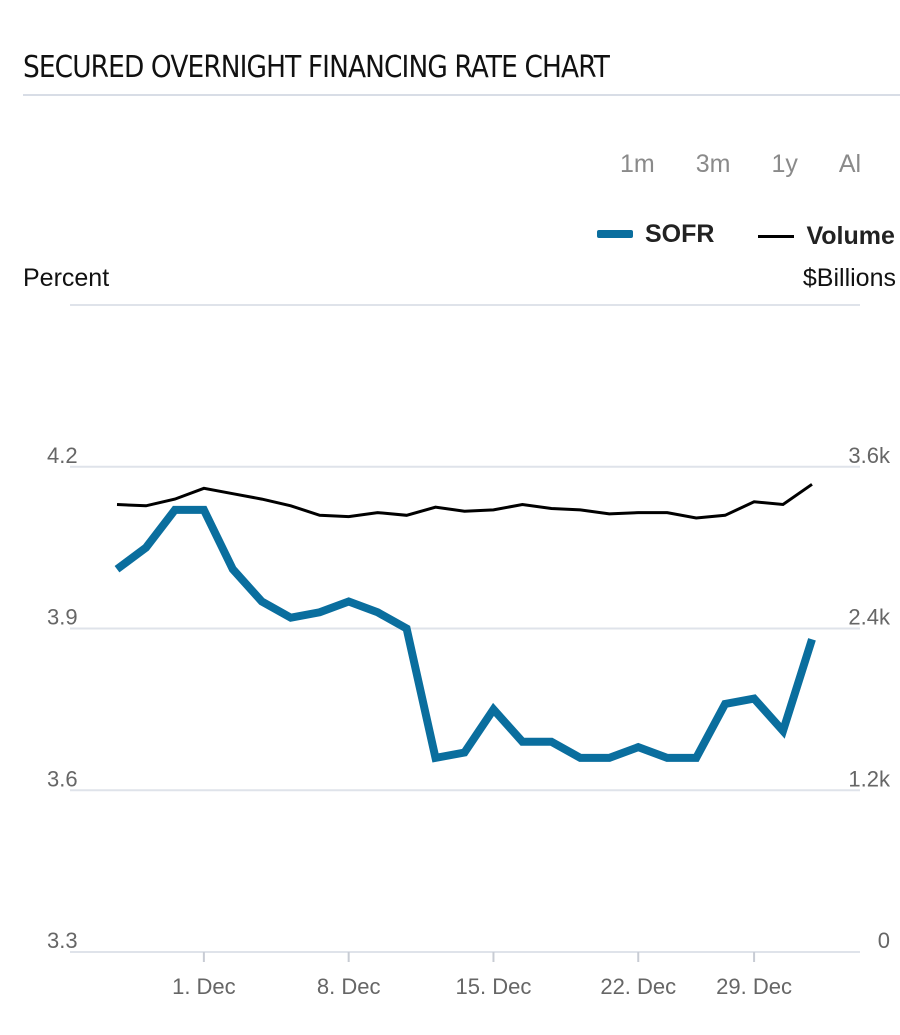  I want to click on x-tick-label: 1. Dec, so click(204, 986).